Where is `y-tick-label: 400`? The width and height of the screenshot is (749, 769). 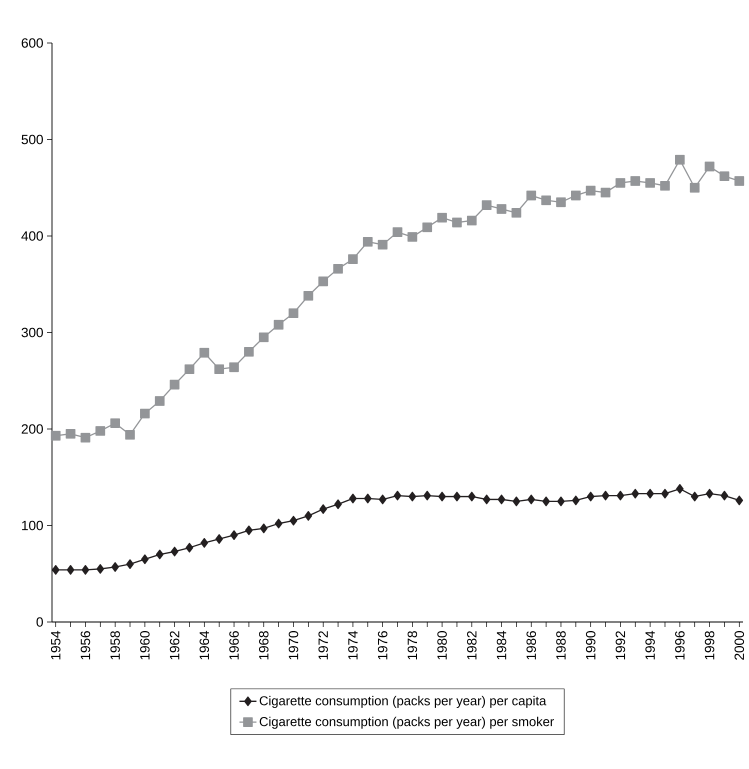
y-tick-label: 400 is located at coordinates (32, 236).